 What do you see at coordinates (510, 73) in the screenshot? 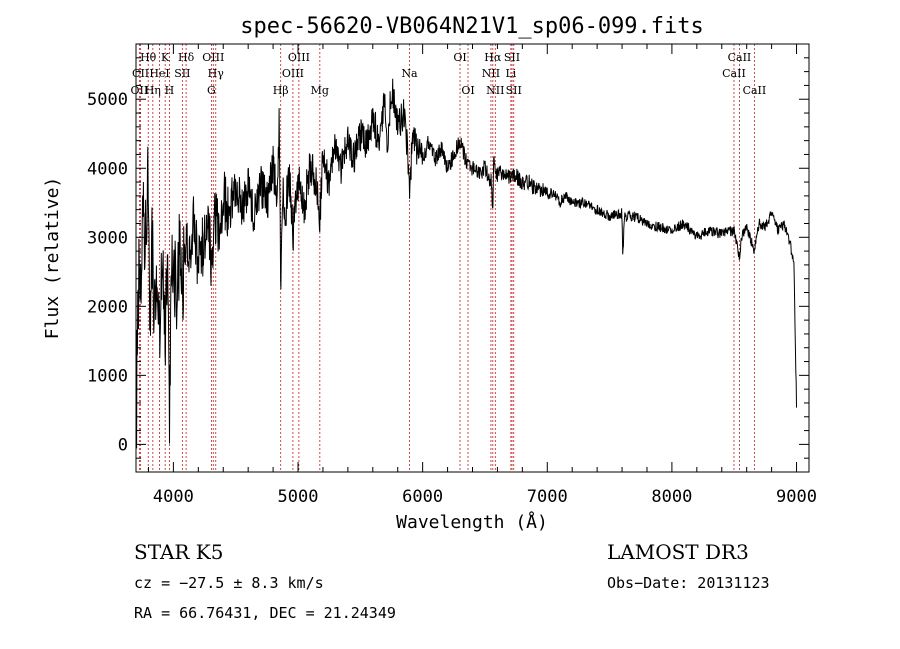
I see `line-label: Li` at bounding box center [510, 73].